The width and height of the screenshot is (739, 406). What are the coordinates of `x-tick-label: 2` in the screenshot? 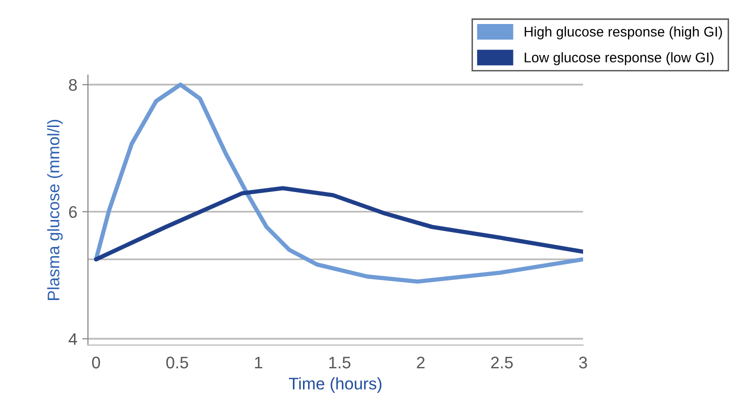 It's located at (420, 362).